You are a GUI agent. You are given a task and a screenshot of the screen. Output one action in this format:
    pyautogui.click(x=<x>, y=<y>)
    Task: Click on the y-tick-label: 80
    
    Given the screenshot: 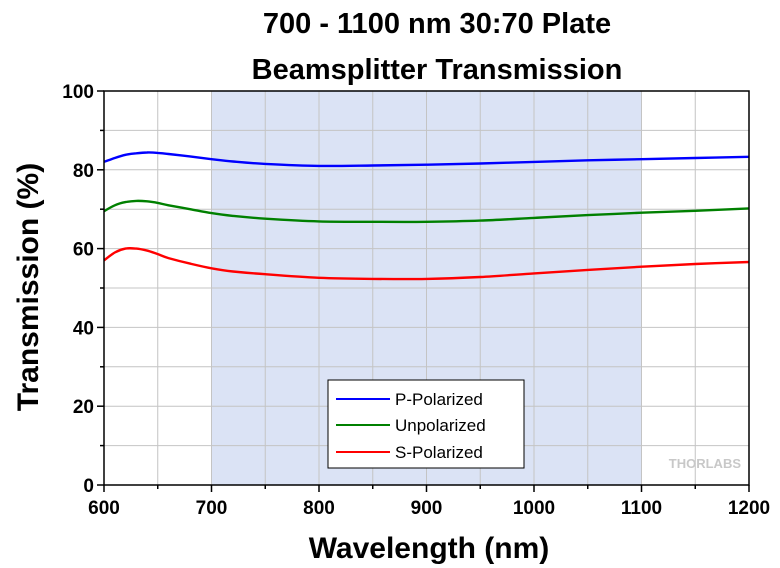 What is the action you would take?
    pyautogui.click(x=83, y=171)
    